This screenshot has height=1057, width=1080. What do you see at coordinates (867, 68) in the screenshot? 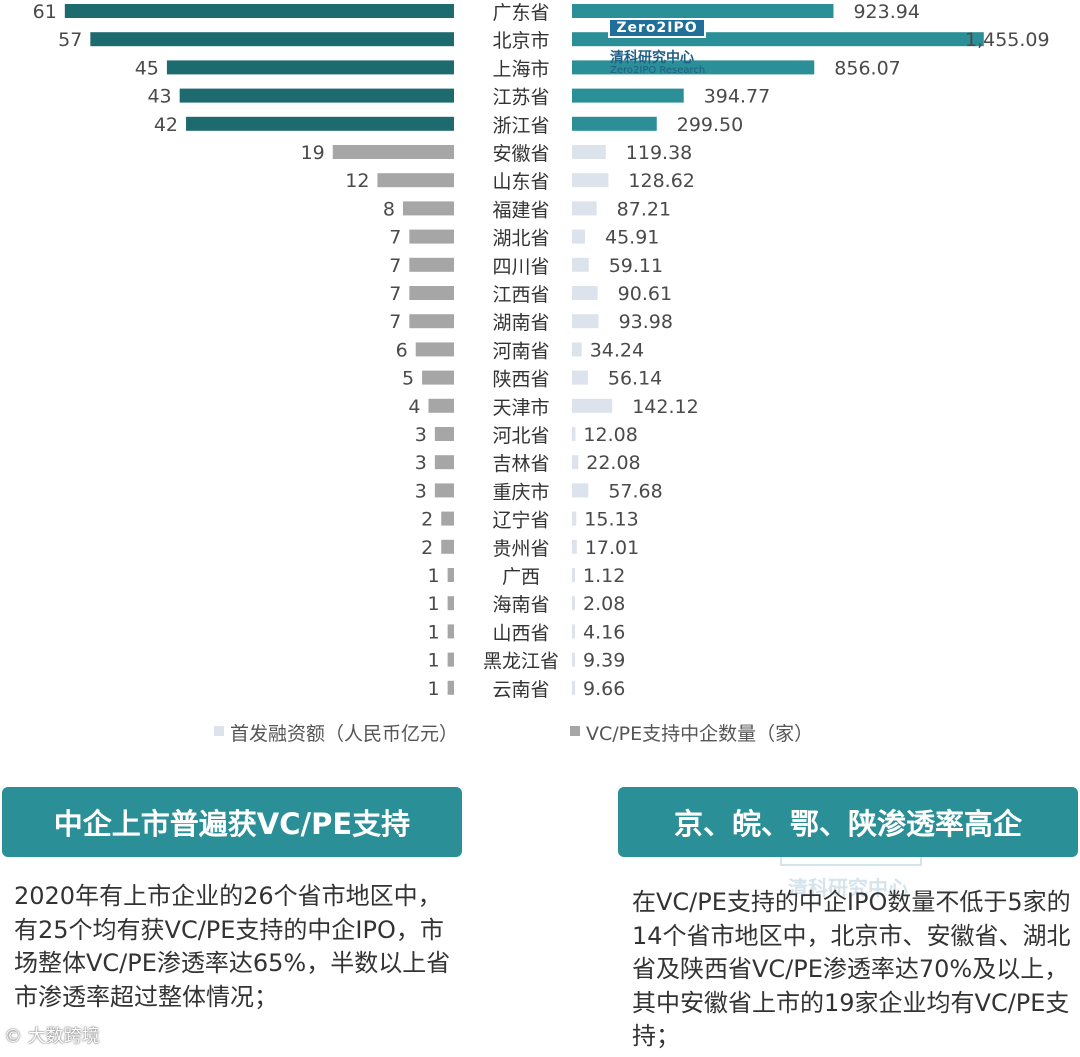
I see `amount-label: 856.07` at bounding box center [867, 68].